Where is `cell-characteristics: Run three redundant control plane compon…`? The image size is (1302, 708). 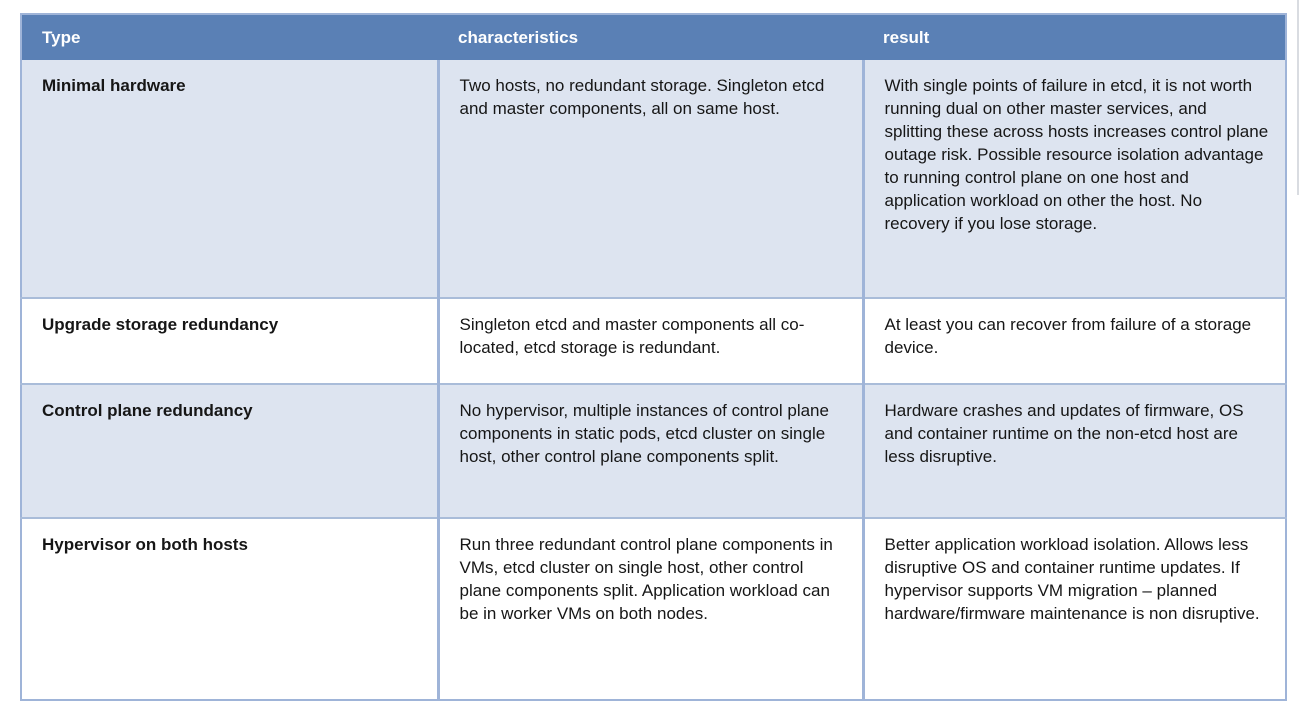 cell-characteristics: Run three redundant control plane compon… is located at coordinates (649, 608).